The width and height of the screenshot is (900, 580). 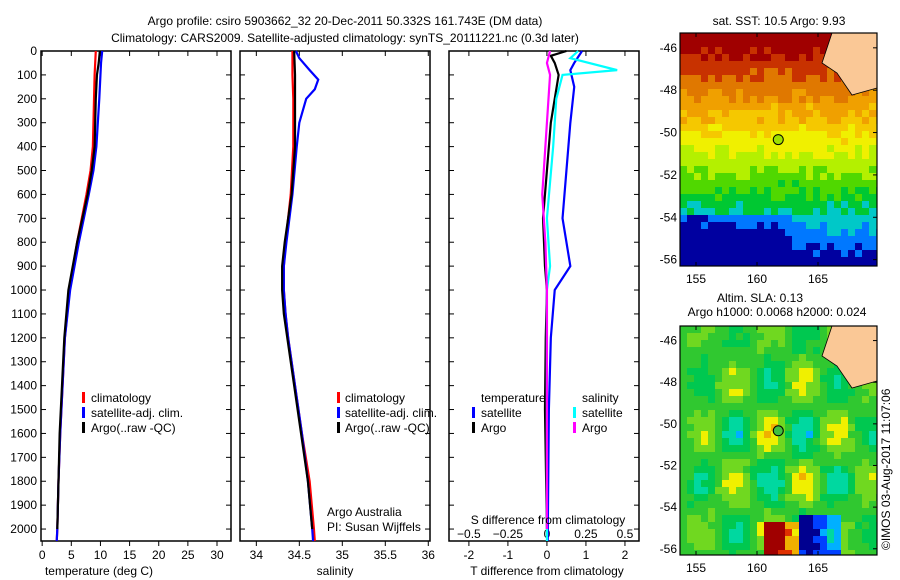 I want to click on t-diff-xlabel: T difference from climatology, so click(x=547, y=571).